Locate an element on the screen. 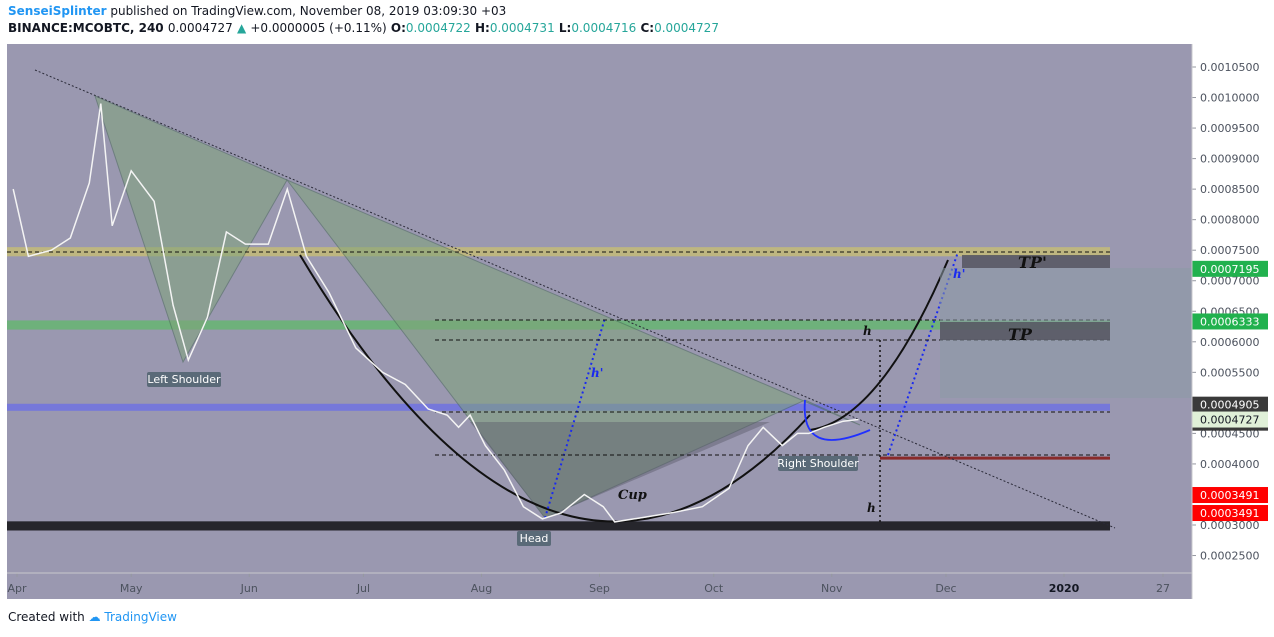 The height and width of the screenshot is (637, 1274). price-label: 0.0006333 is located at coordinates (1230, 321).